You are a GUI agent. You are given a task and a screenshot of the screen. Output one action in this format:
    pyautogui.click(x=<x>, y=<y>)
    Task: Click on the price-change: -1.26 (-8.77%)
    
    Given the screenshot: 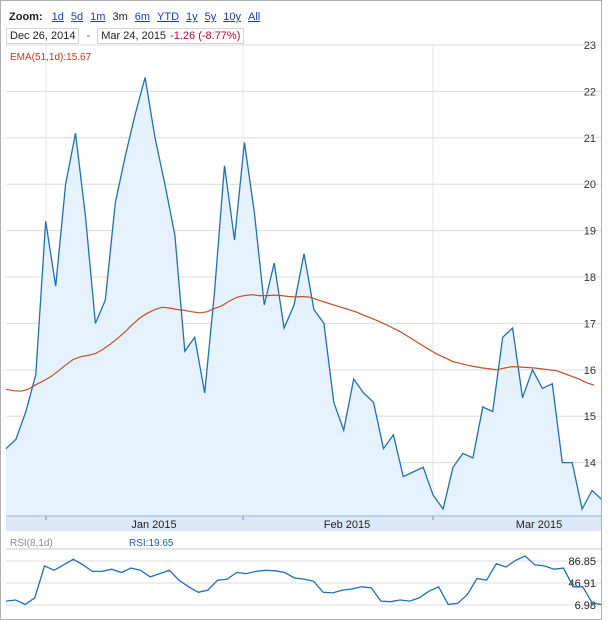 What is the action you would take?
    pyautogui.click(x=205, y=36)
    